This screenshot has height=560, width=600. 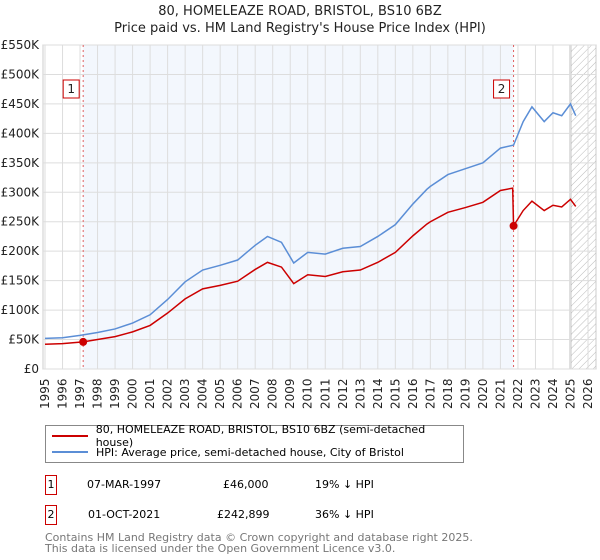 I want to click on transaction-hpi: 19% ↓ HPI, so click(x=344, y=484).